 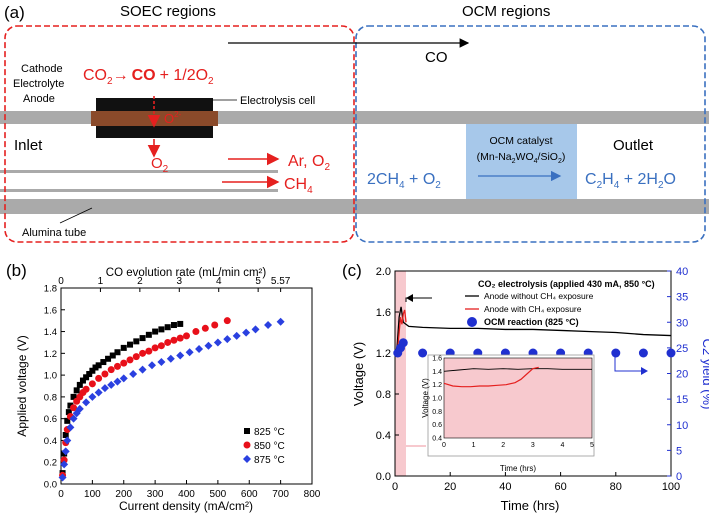 What do you see at coordinates (682, 375) in the screenshot?
I see `y-tick-label-c-right: 20` at bounding box center [682, 375].